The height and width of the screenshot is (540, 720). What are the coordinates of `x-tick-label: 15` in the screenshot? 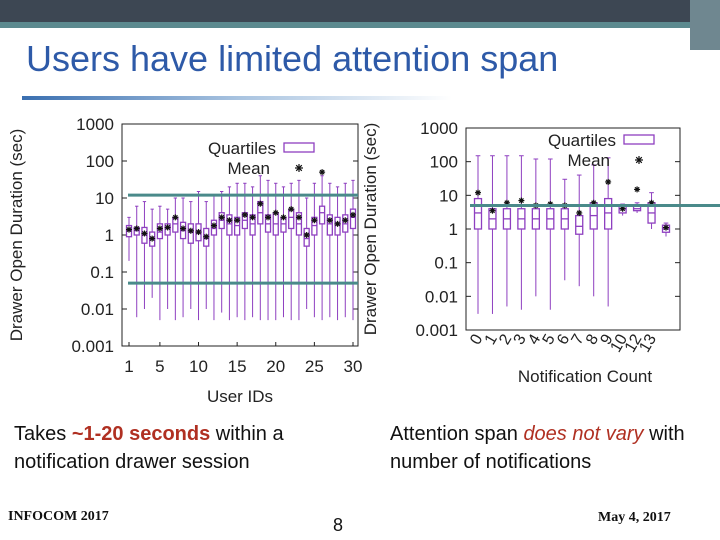 It's located at (237, 366).